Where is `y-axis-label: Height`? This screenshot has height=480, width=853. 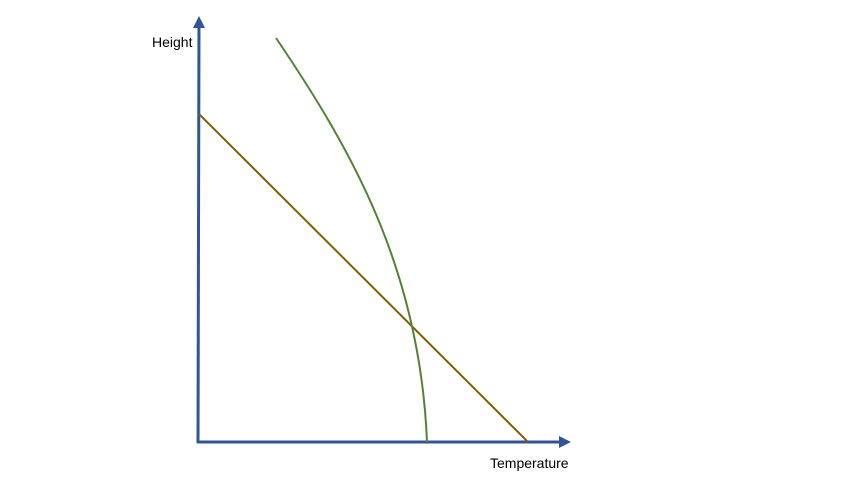 y-axis-label: Height is located at coordinates (172, 42).